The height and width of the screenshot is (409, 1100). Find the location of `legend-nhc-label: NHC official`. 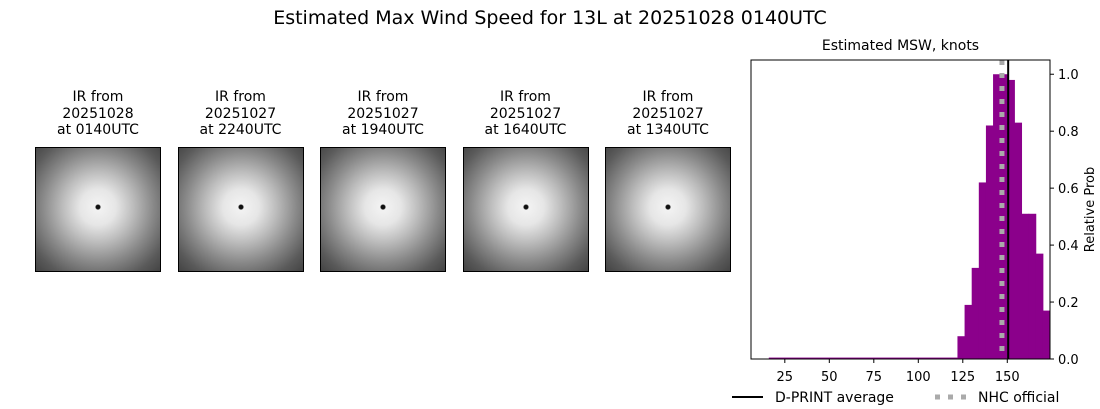

legend-nhc-label: NHC official is located at coordinates (1018, 398).